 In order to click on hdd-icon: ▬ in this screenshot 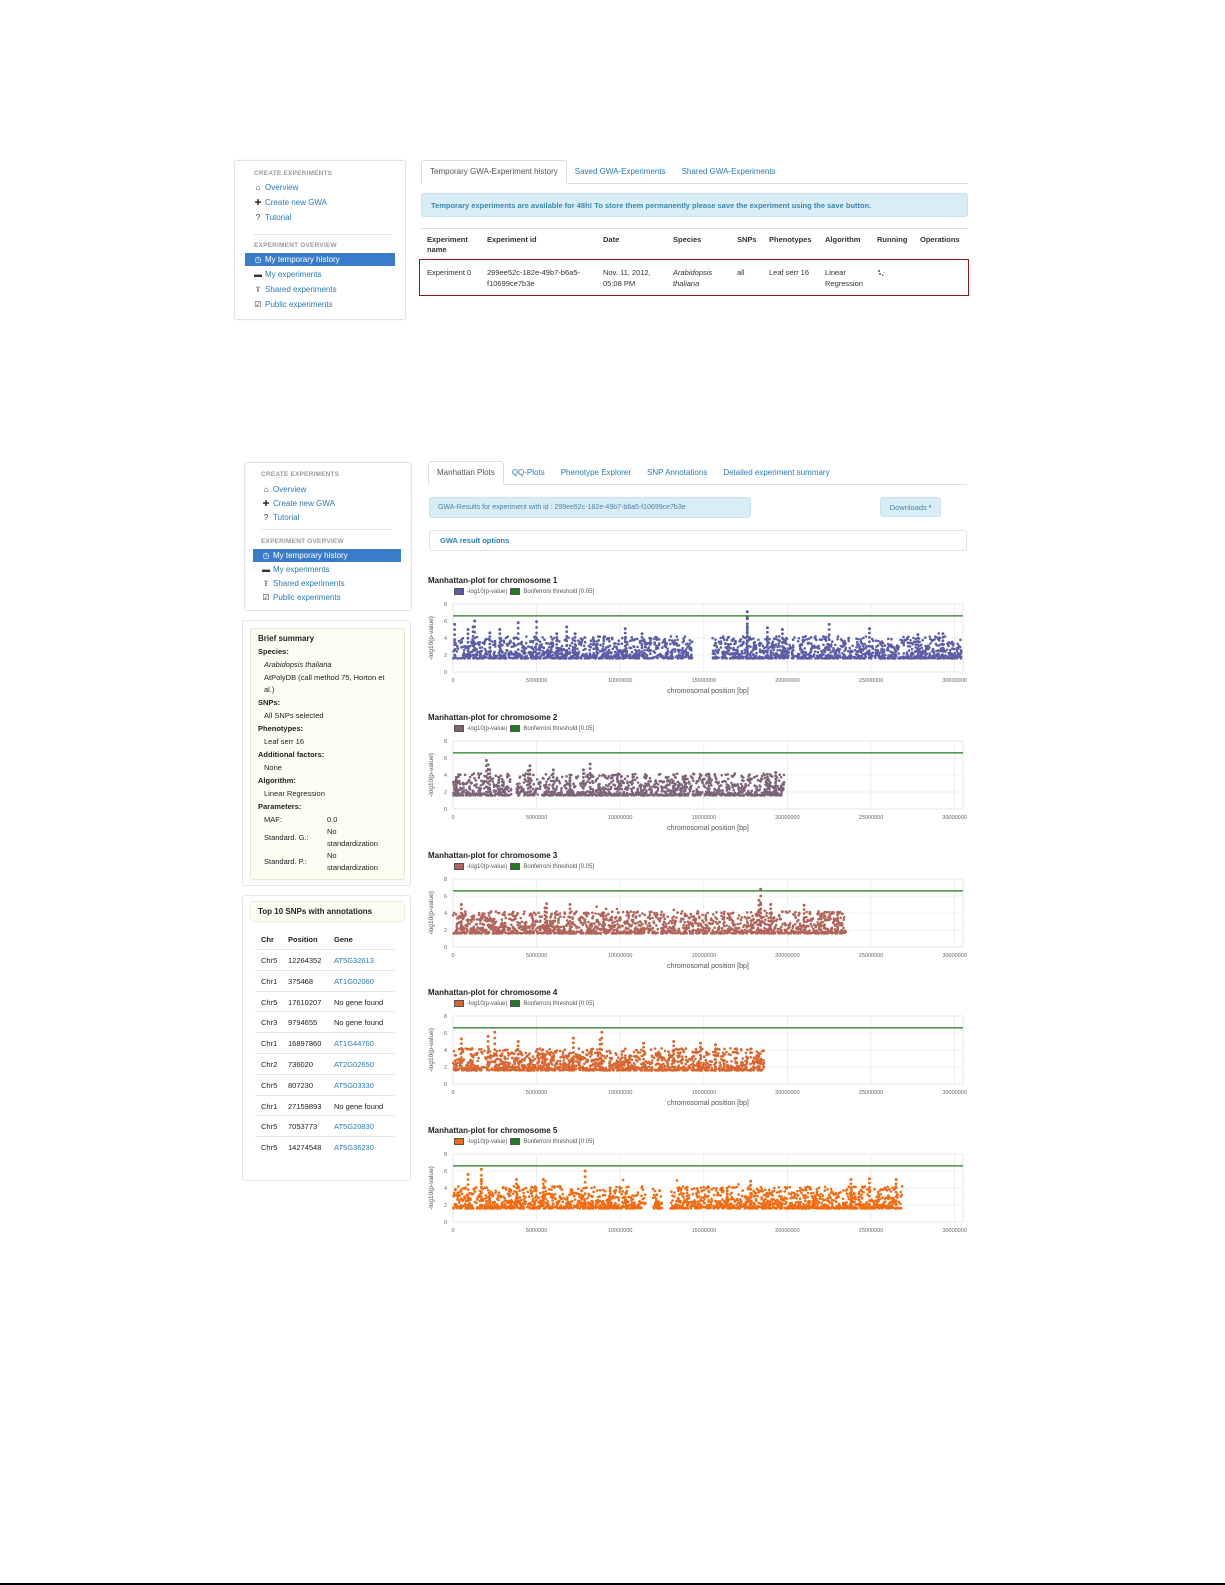, I will do `click(258, 274)`.